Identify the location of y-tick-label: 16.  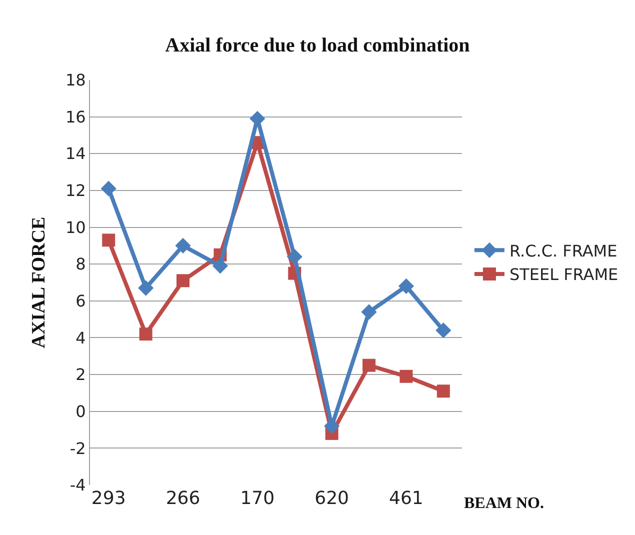
(75, 116).